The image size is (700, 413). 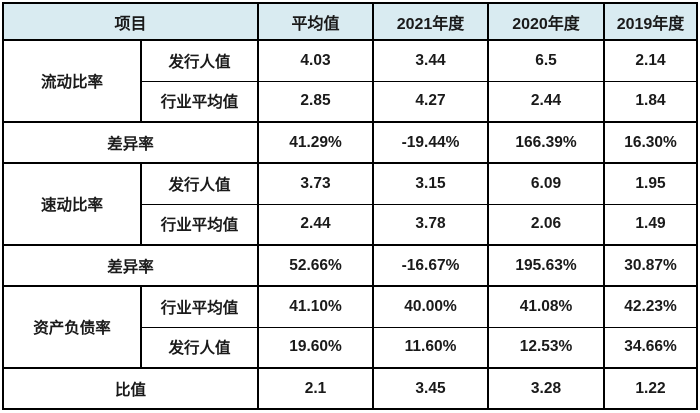 What do you see at coordinates (546, 21) in the screenshot?
I see `header-cell-2020: 2020年度` at bounding box center [546, 21].